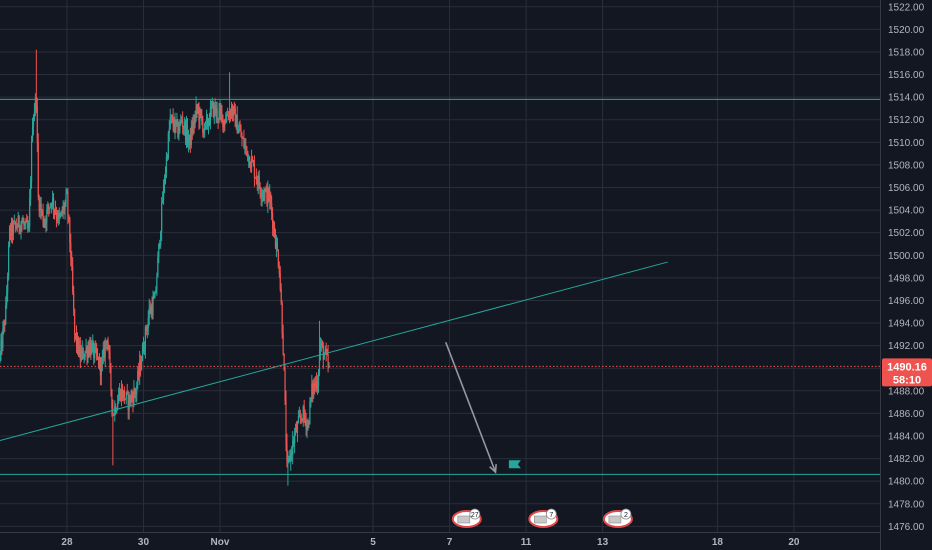 Image resolution: width=932 pixels, height=550 pixels. What do you see at coordinates (220, 542) in the screenshot?
I see `time-axis-label: Nov` at bounding box center [220, 542].